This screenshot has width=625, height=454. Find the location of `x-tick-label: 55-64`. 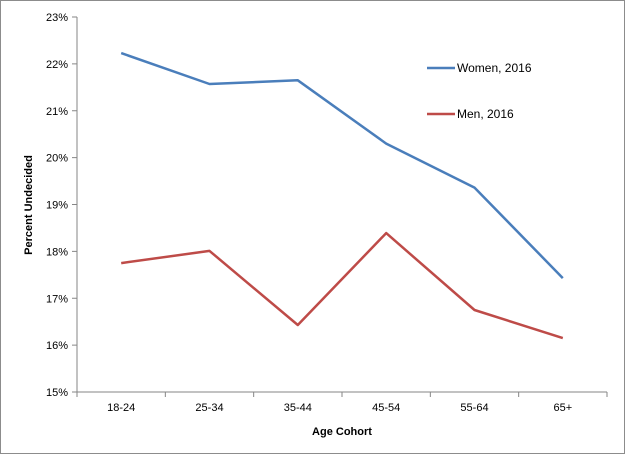

x-tick-label: 55-64 is located at coordinates (474, 408).